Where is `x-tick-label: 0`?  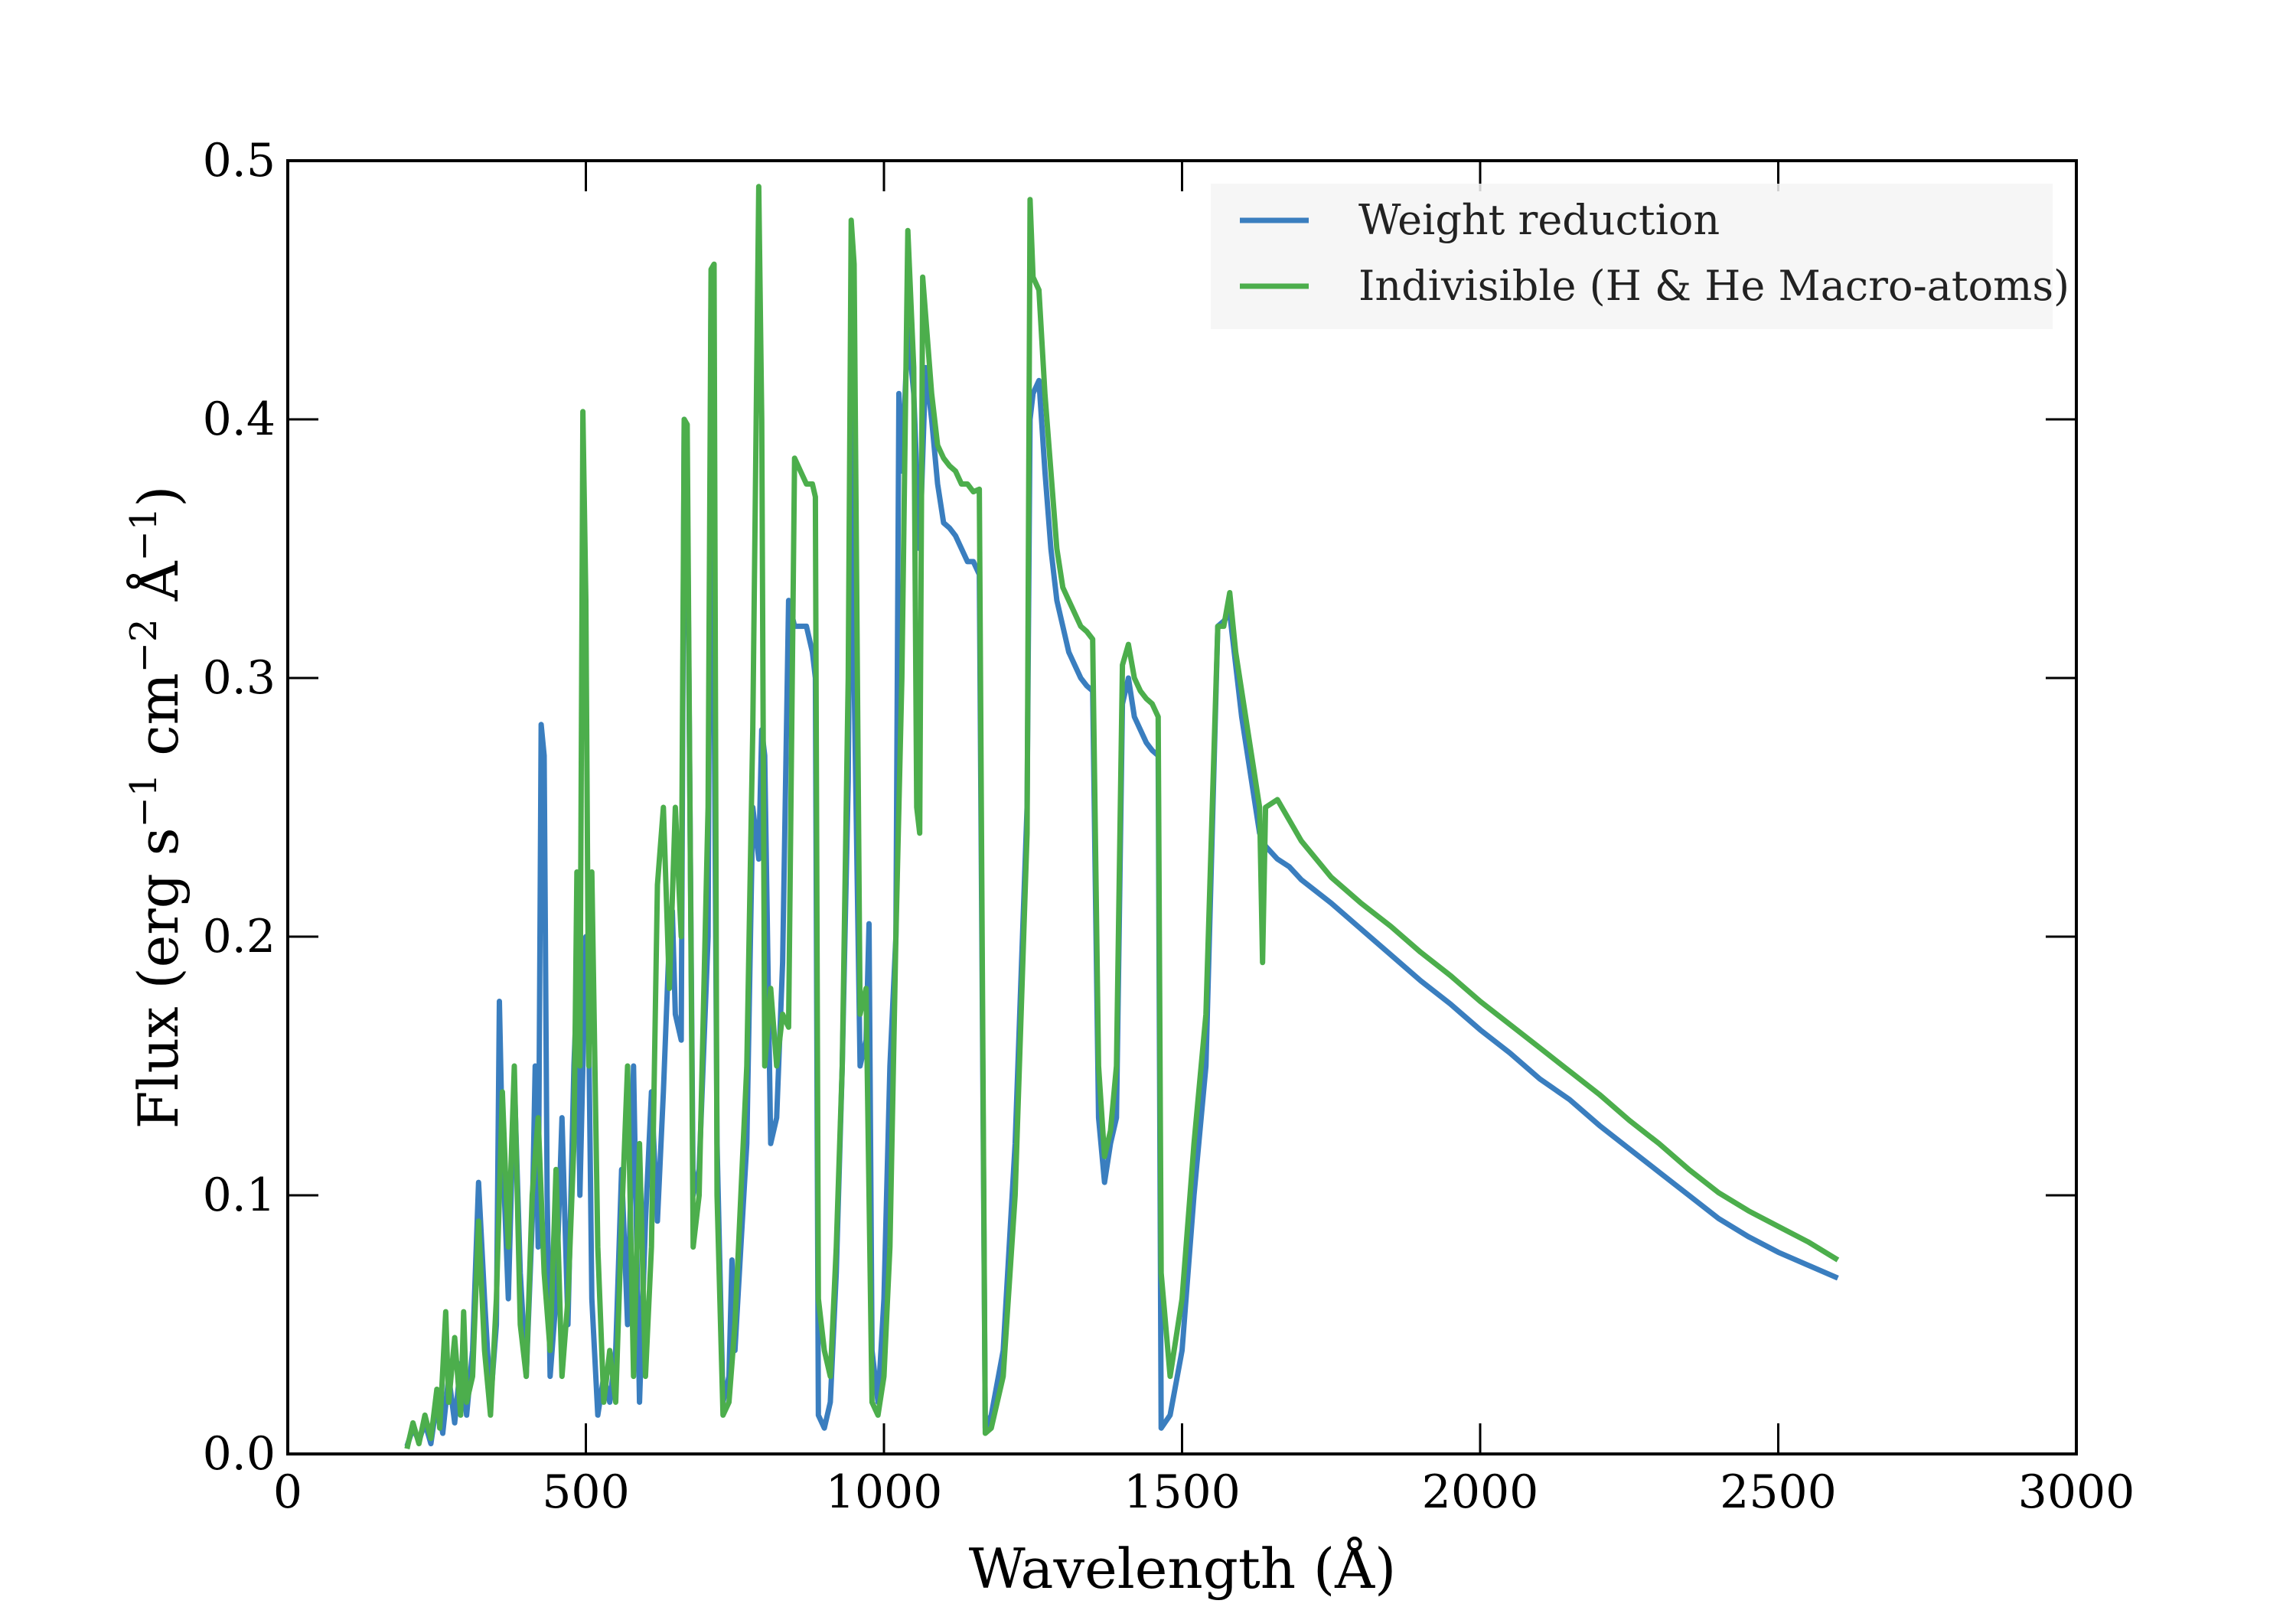 x-tick-label: 0 is located at coordinates (287, 1492).